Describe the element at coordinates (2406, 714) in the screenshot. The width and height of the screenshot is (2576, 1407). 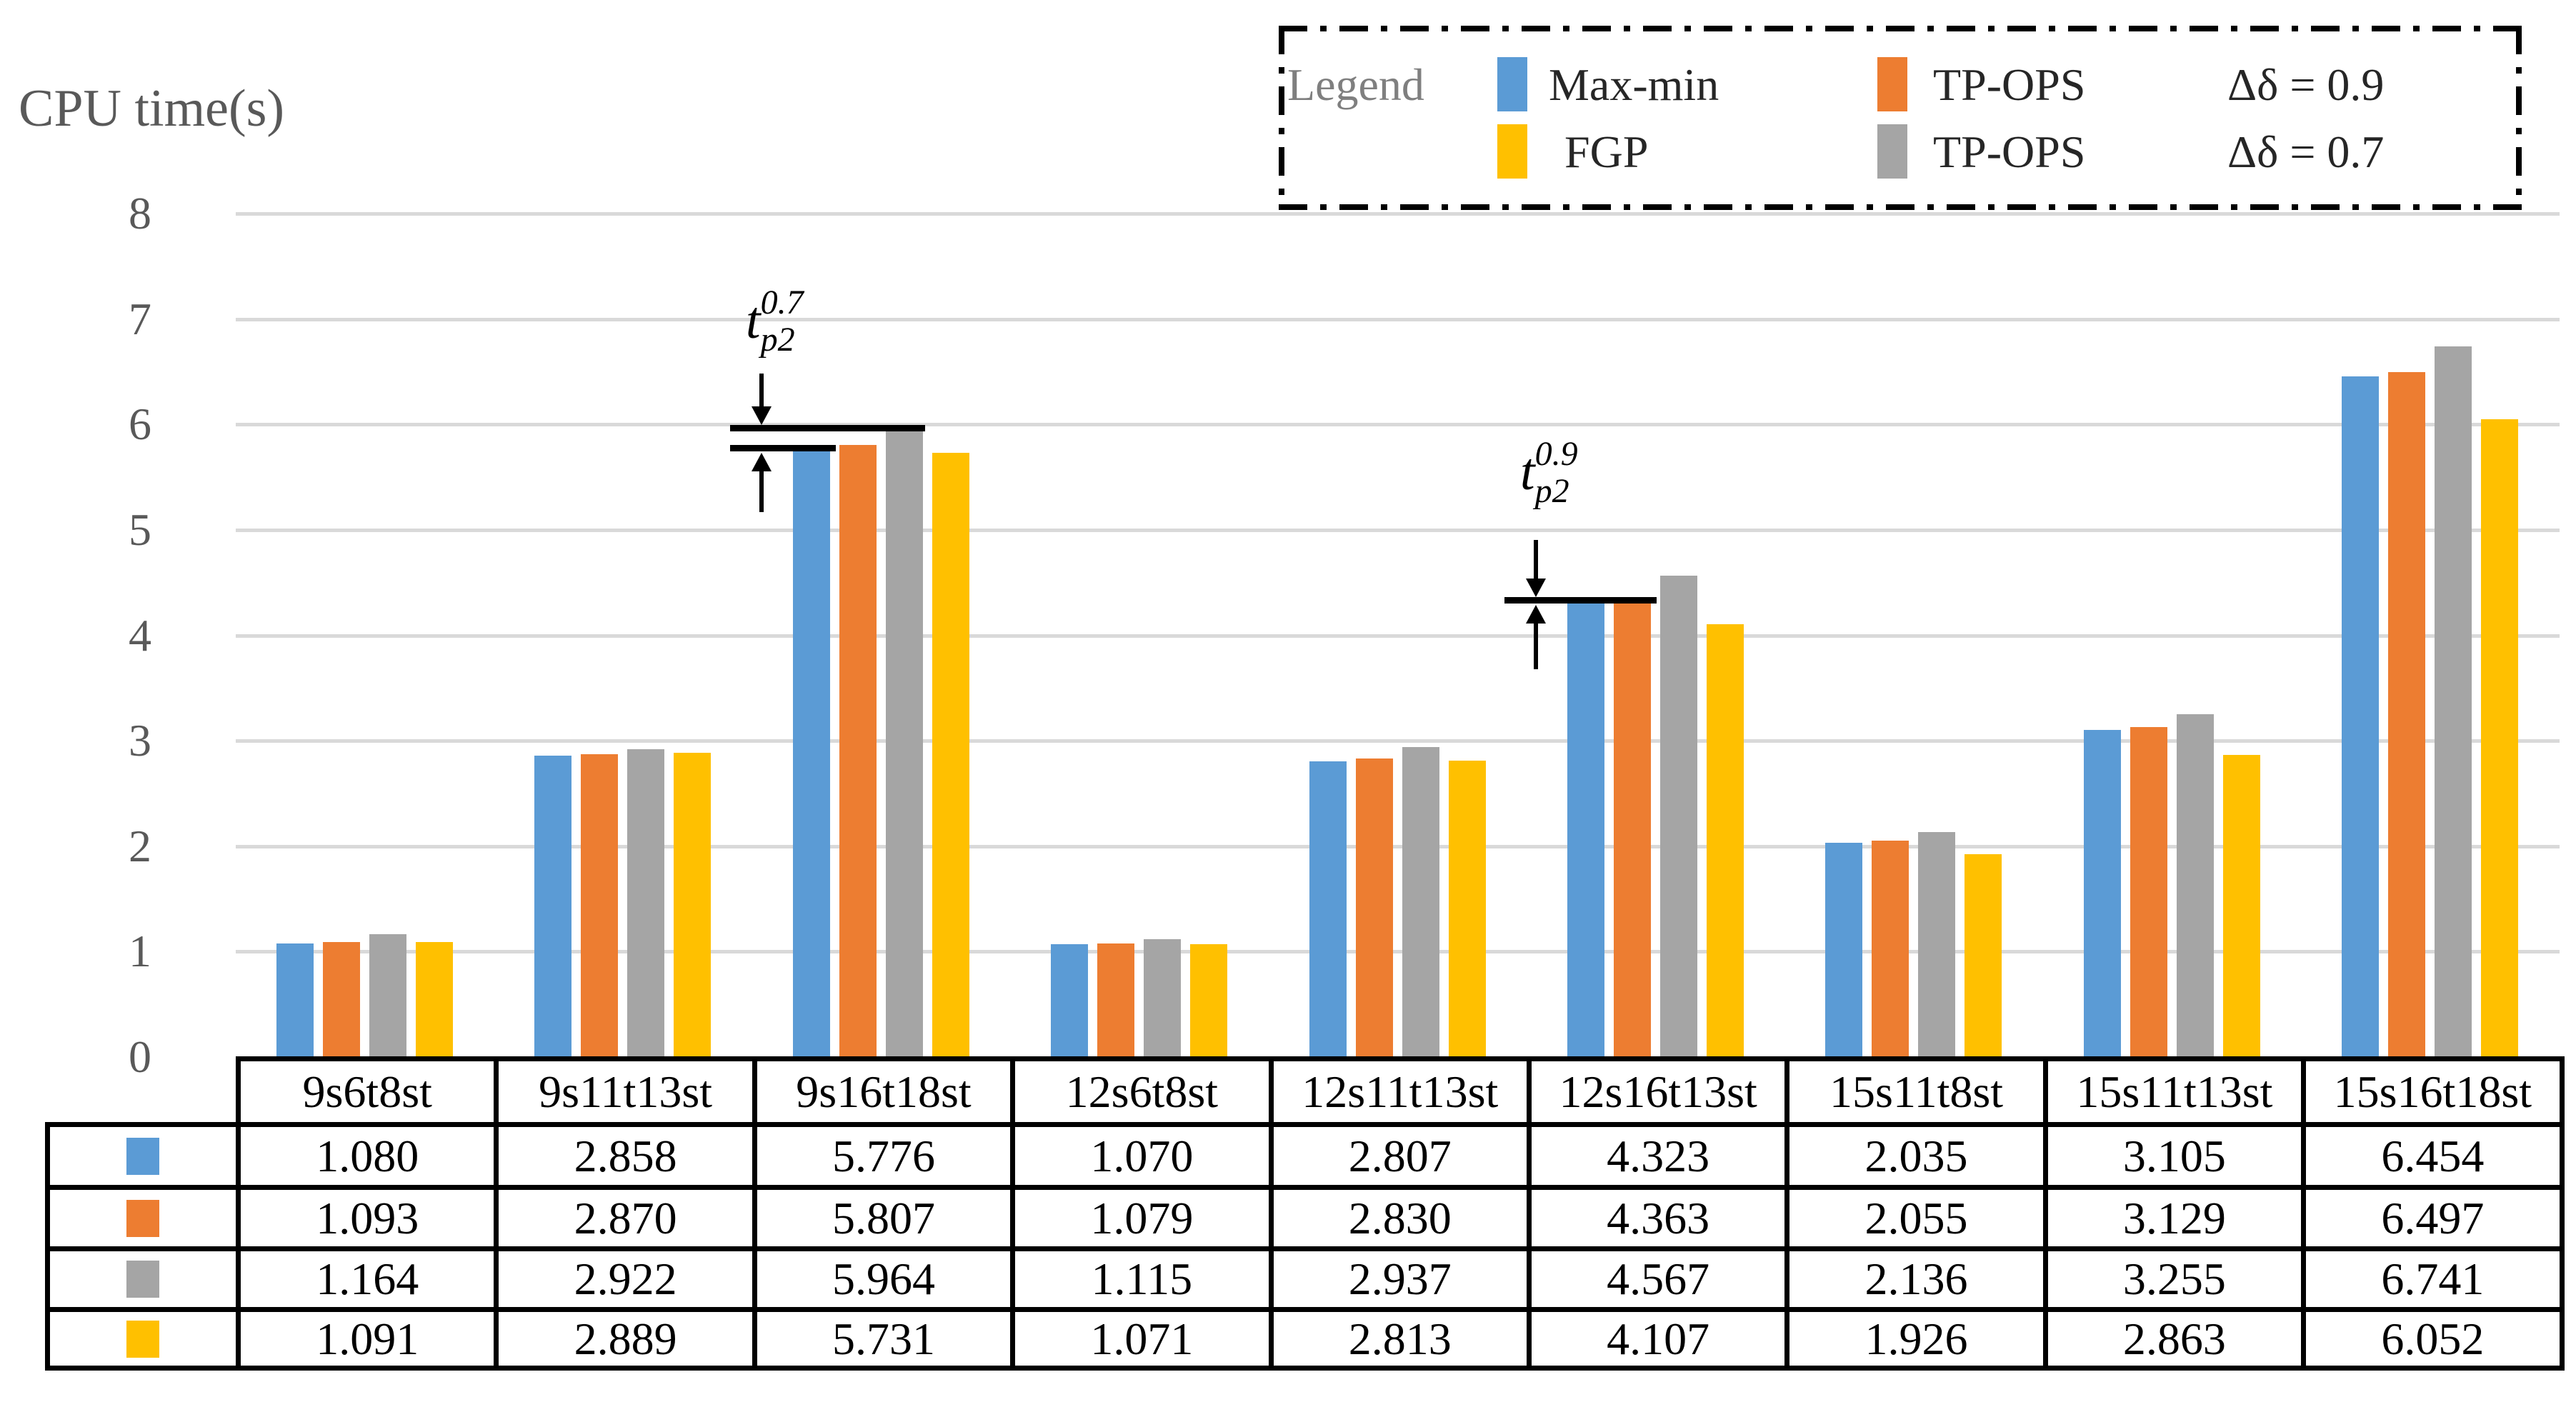
I see `bar-TP-OPS-0.9-15s16t18st` at that location.